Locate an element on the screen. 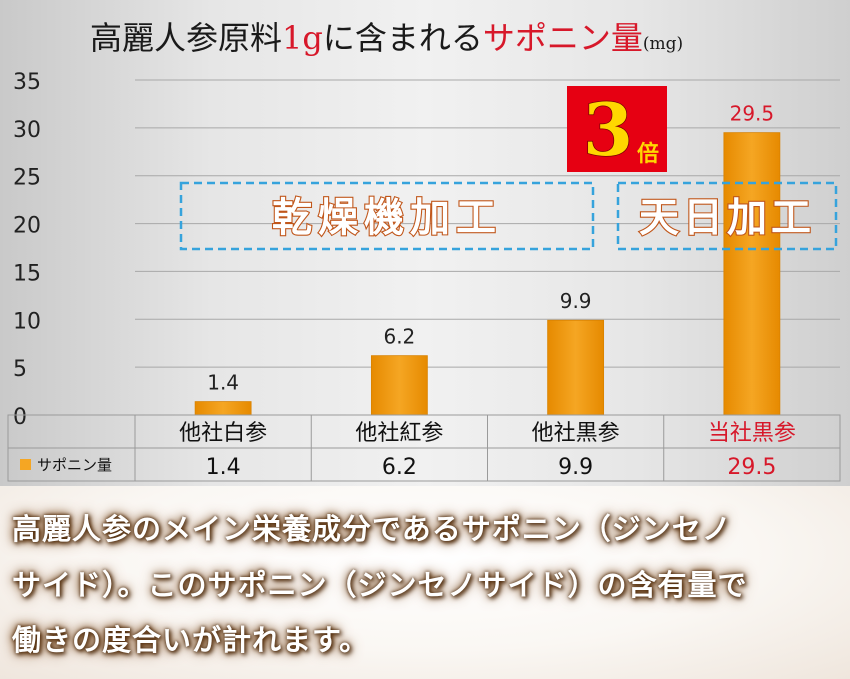  badge-3x-suffix: 倍 is located at coordinates (648, 154).